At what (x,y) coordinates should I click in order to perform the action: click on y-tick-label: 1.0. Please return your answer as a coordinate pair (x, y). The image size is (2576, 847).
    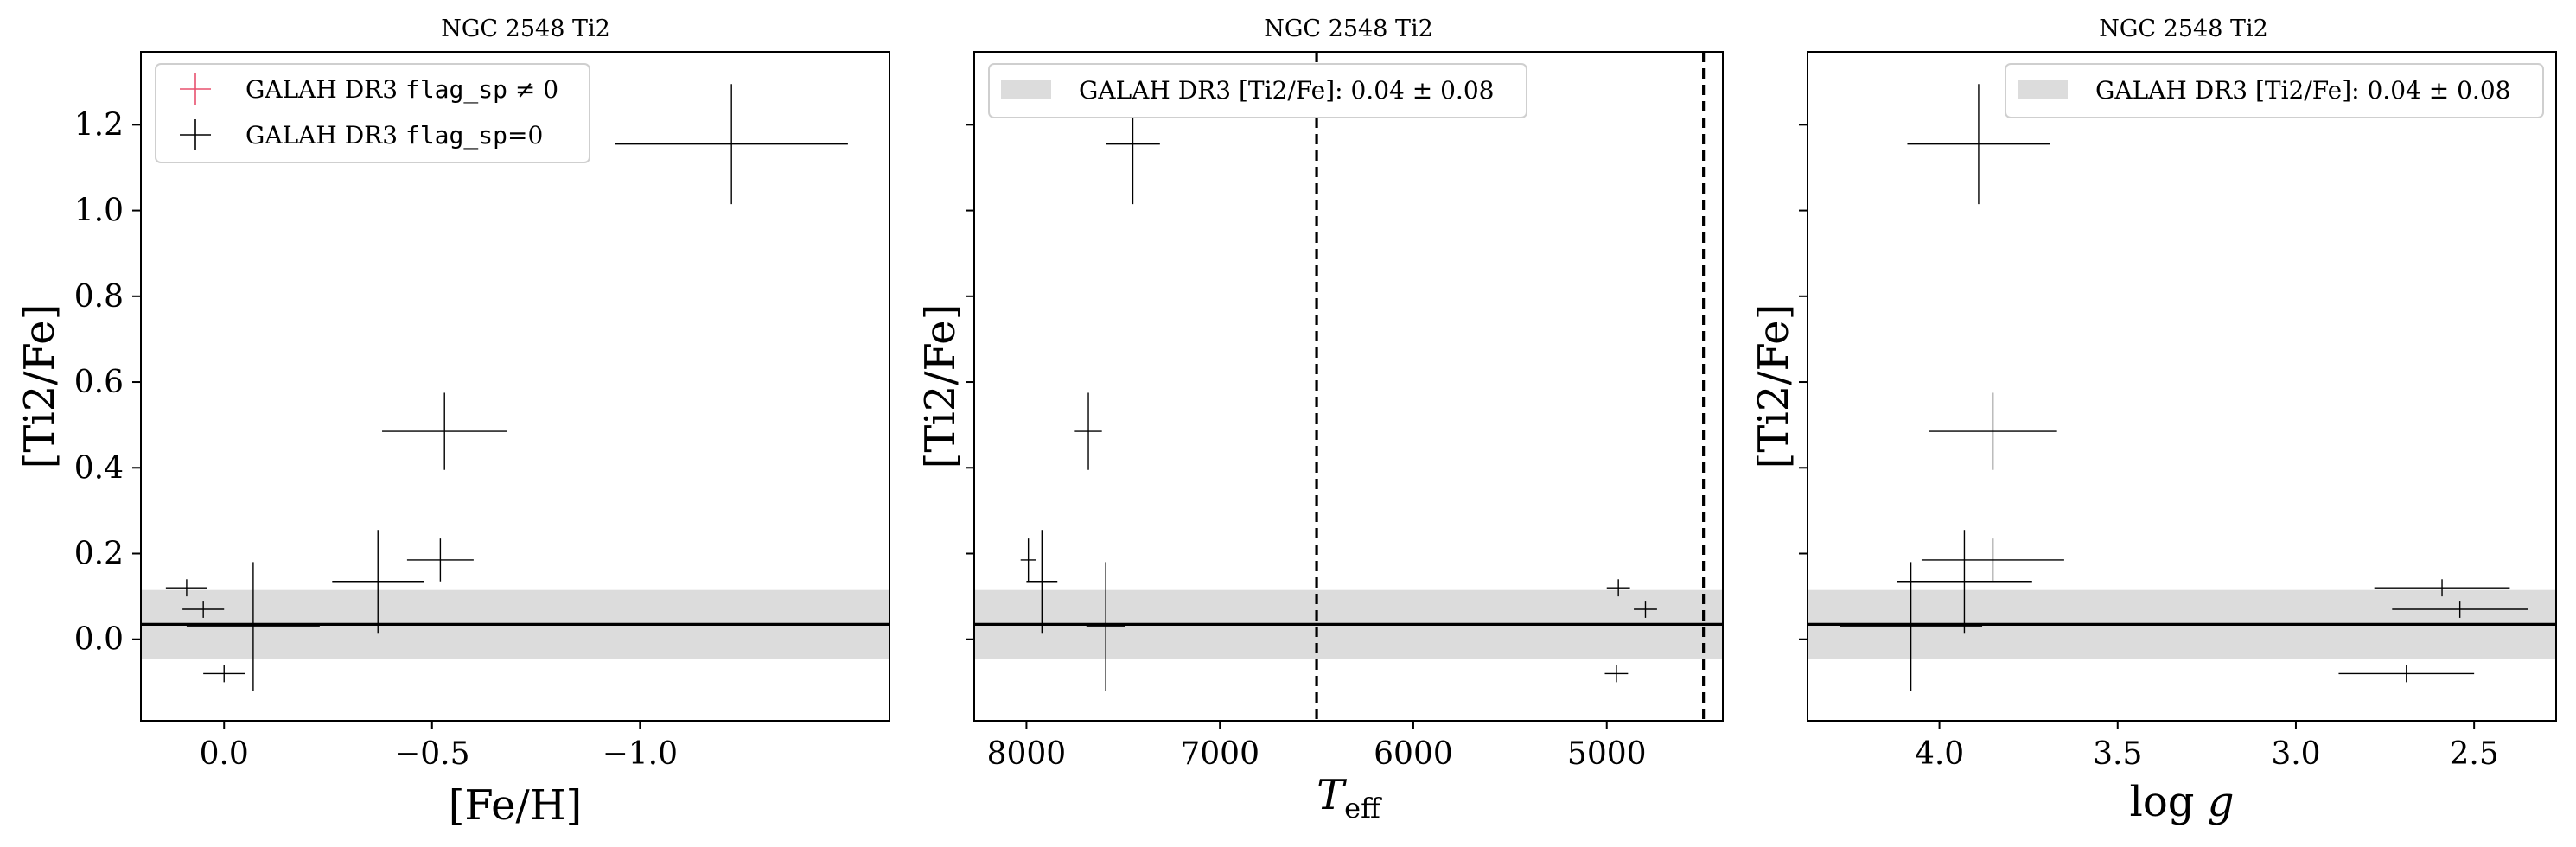
    Looking at the image, I should click on (99, 211).